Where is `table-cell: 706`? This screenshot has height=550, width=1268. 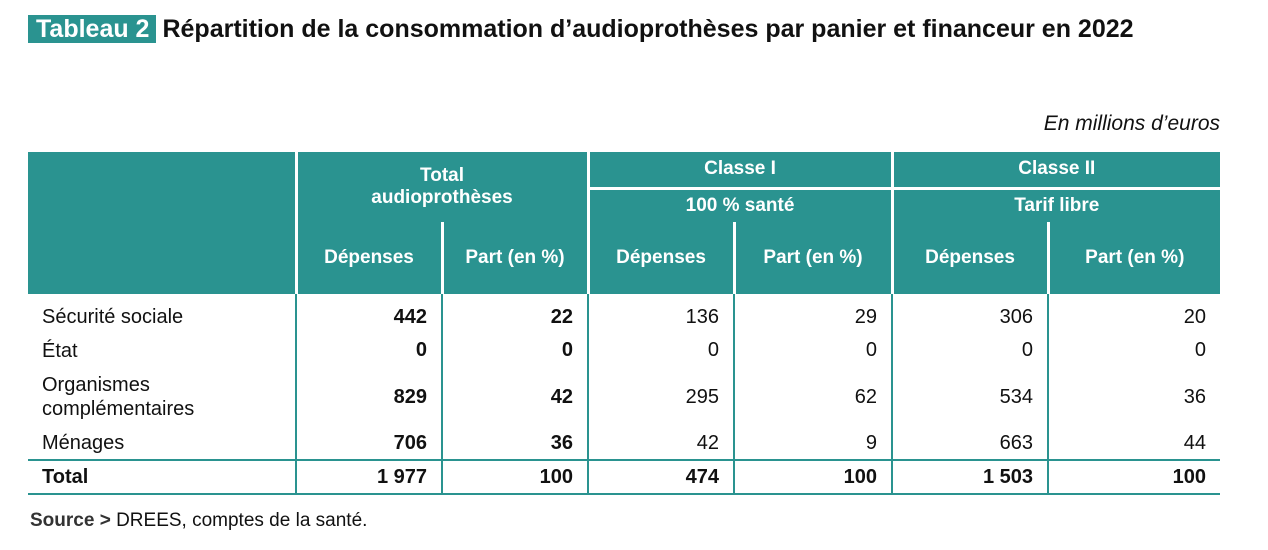
table-cell: 706 is located at coordinates (368, 443).